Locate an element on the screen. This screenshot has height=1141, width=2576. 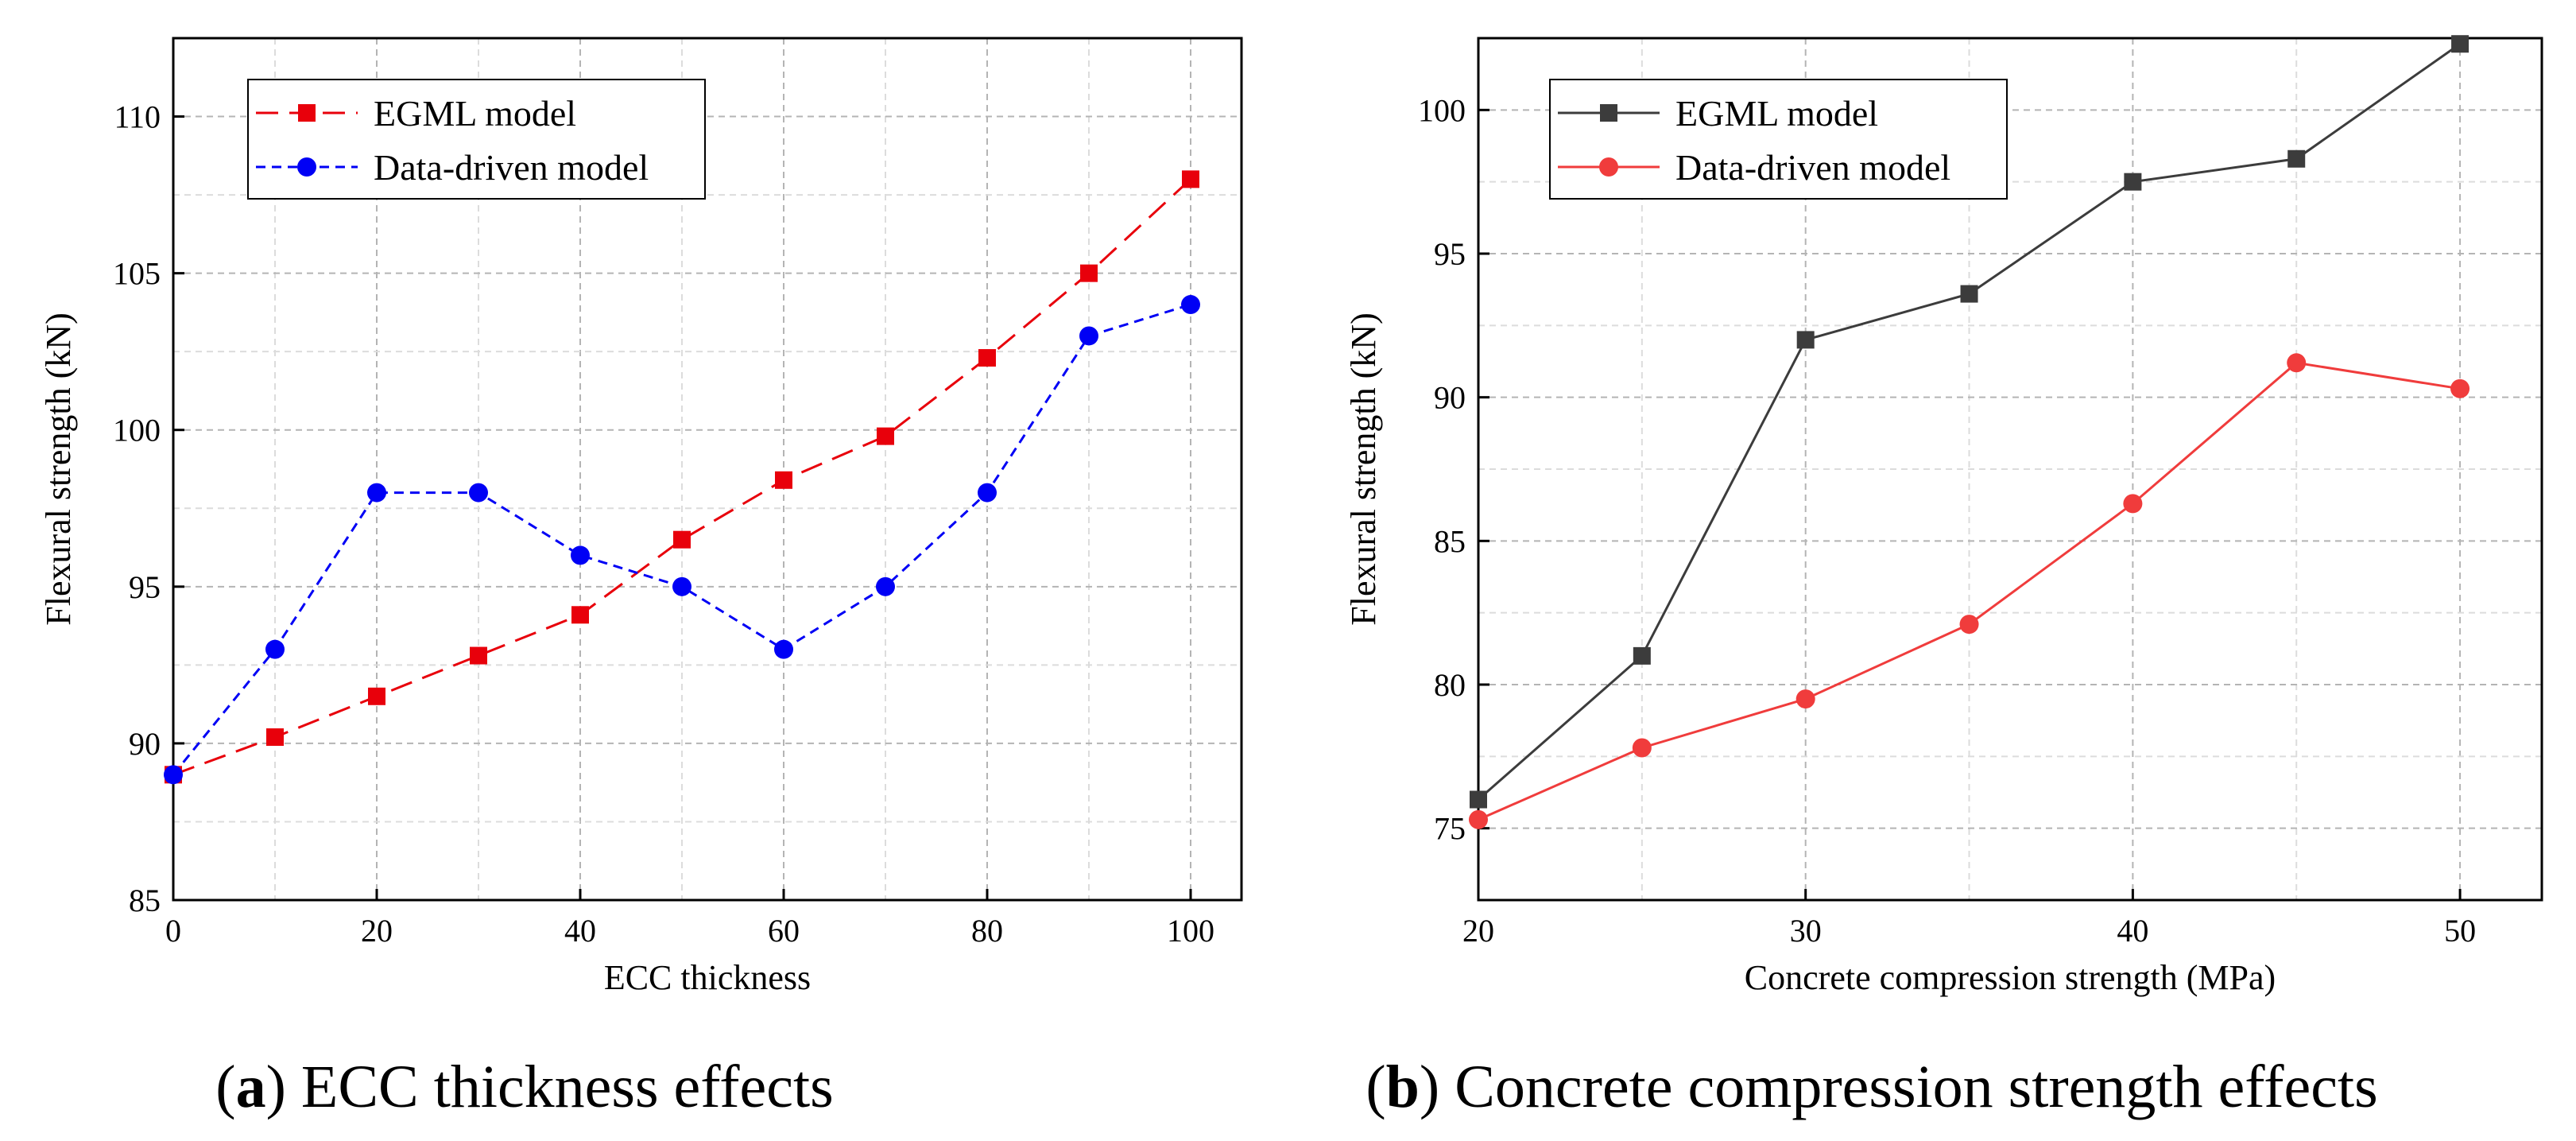
x-axis-label: ECC thickness is located at coordinates (707, 978).